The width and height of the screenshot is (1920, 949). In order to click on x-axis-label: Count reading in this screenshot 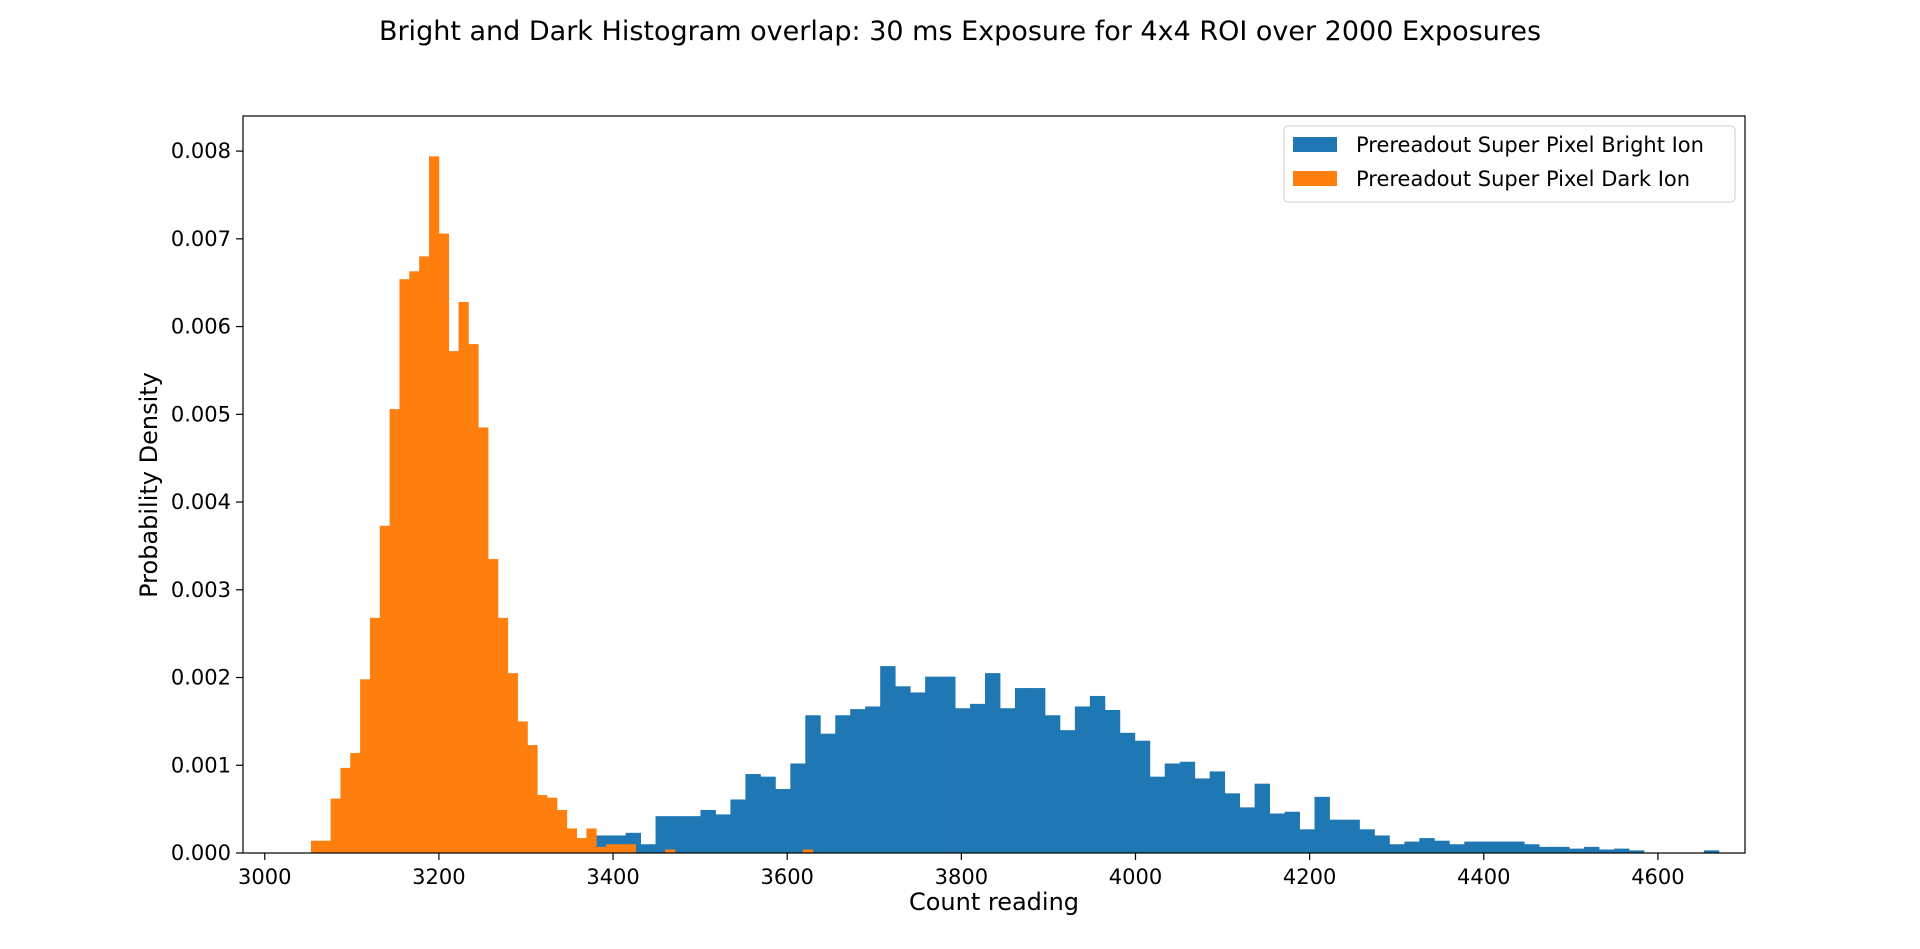, I will do `click(994, 902)`.